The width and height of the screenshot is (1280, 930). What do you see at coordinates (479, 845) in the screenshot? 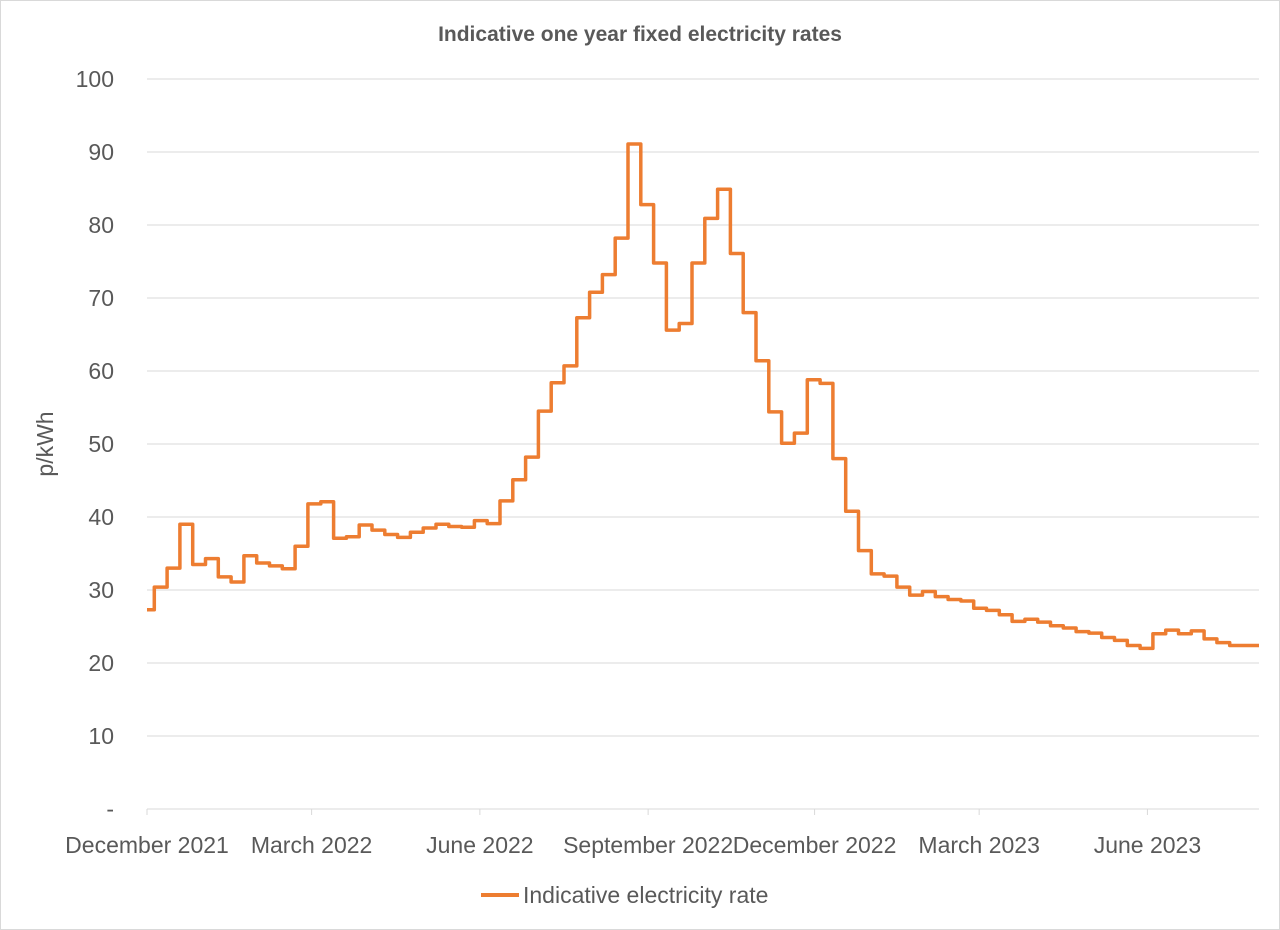
I see `x-tick-label: June 2022` at bounding box center [479, 845].